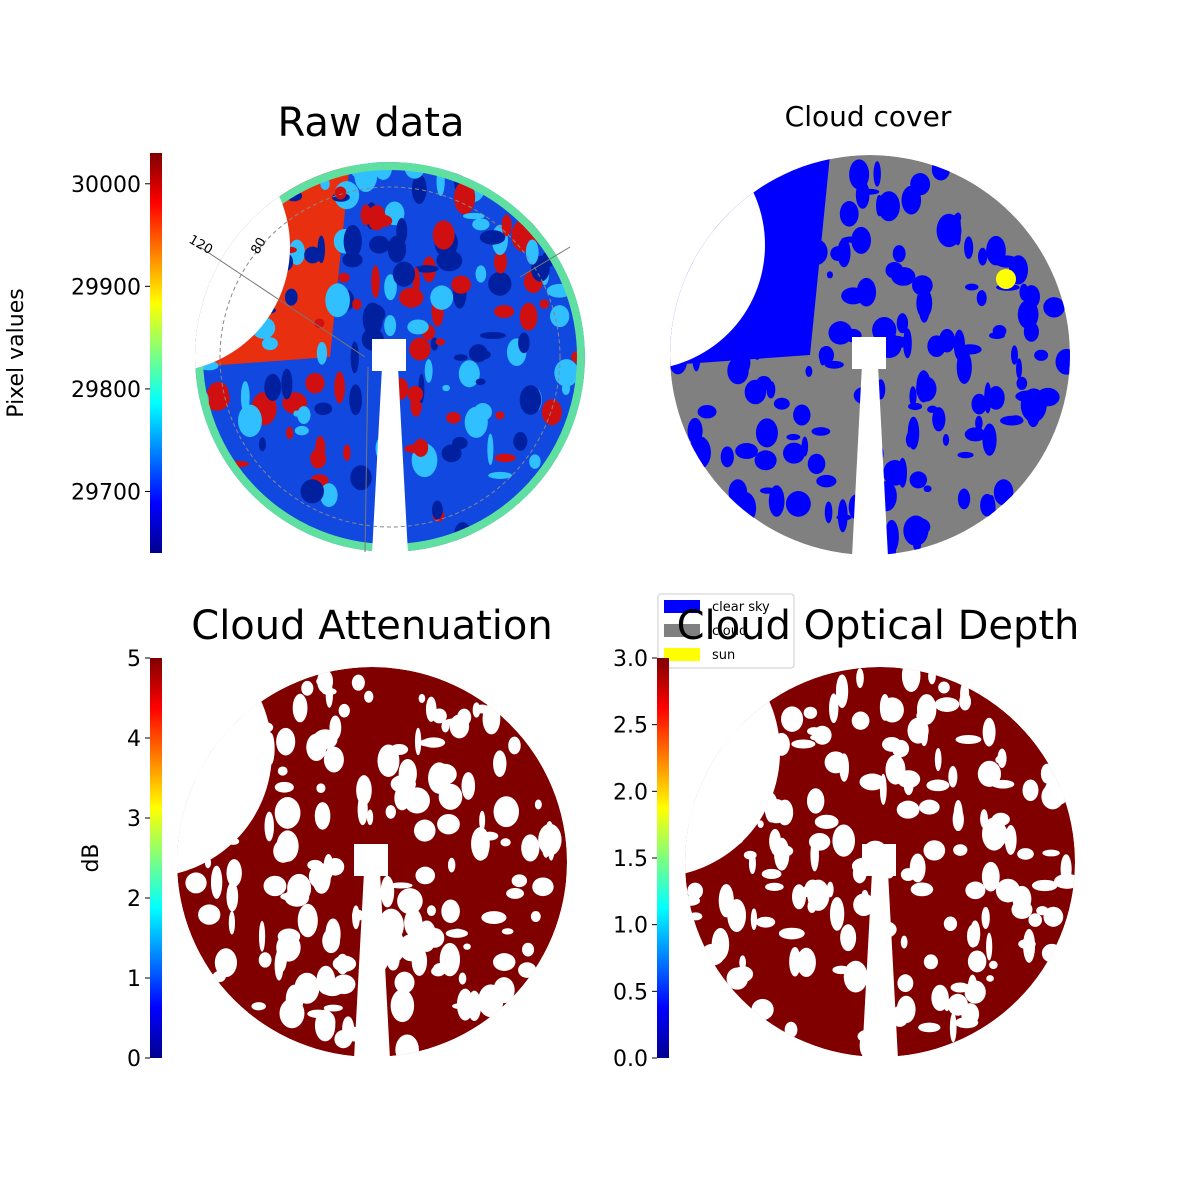 Image resolution: width=1200 pixels, height=1200 pixels. Describe the element at coordinates (106, 287) in the screenshot. I see `colorbar-tick-label: 29900` at that location.